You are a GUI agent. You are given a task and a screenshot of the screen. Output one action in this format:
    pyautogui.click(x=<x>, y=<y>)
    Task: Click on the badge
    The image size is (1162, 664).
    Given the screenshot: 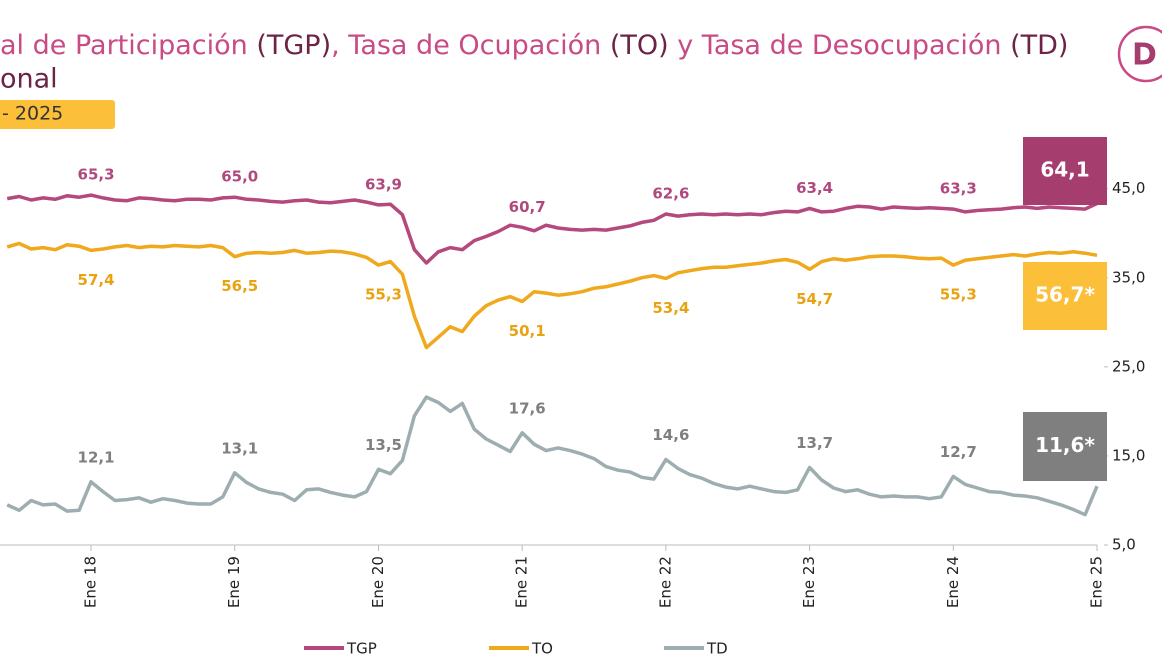 What is the action you would take?
    pyautogui.click(x=57, y=114)
    